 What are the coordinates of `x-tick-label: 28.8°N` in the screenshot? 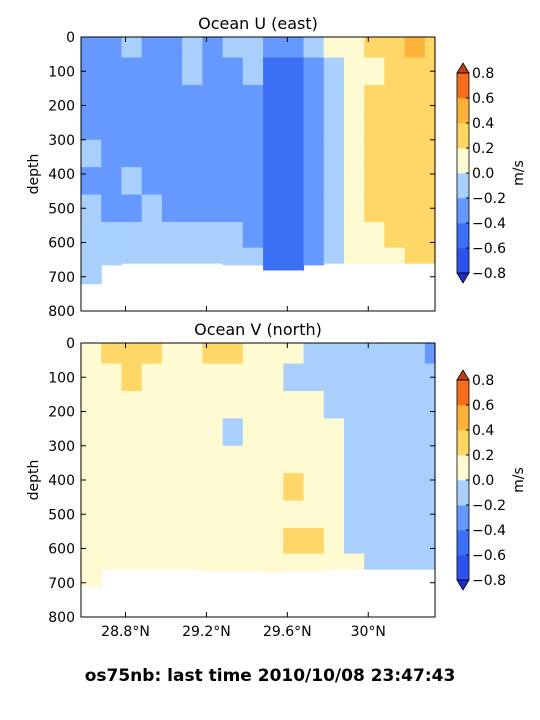 It's located at (125, 632).